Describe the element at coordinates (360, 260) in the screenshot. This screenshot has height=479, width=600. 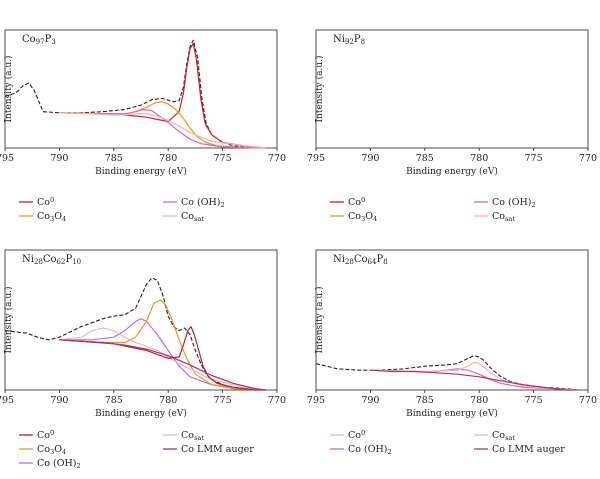
I see `panel-title: Ni28Co64P8` at that location.